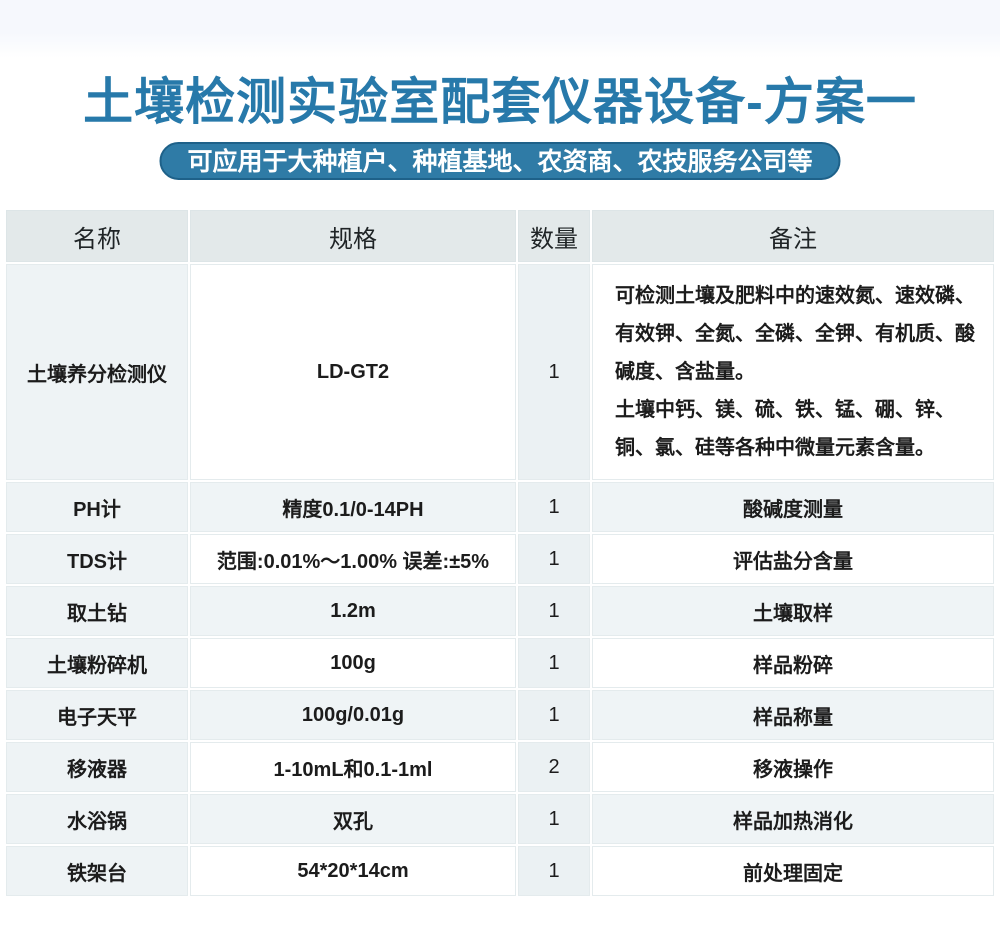 The image size is (1000, 948). What do you see at coordinates (500, 29) in the screenshot?
I see `top-gradient-band` at bounding box center [500, 29].